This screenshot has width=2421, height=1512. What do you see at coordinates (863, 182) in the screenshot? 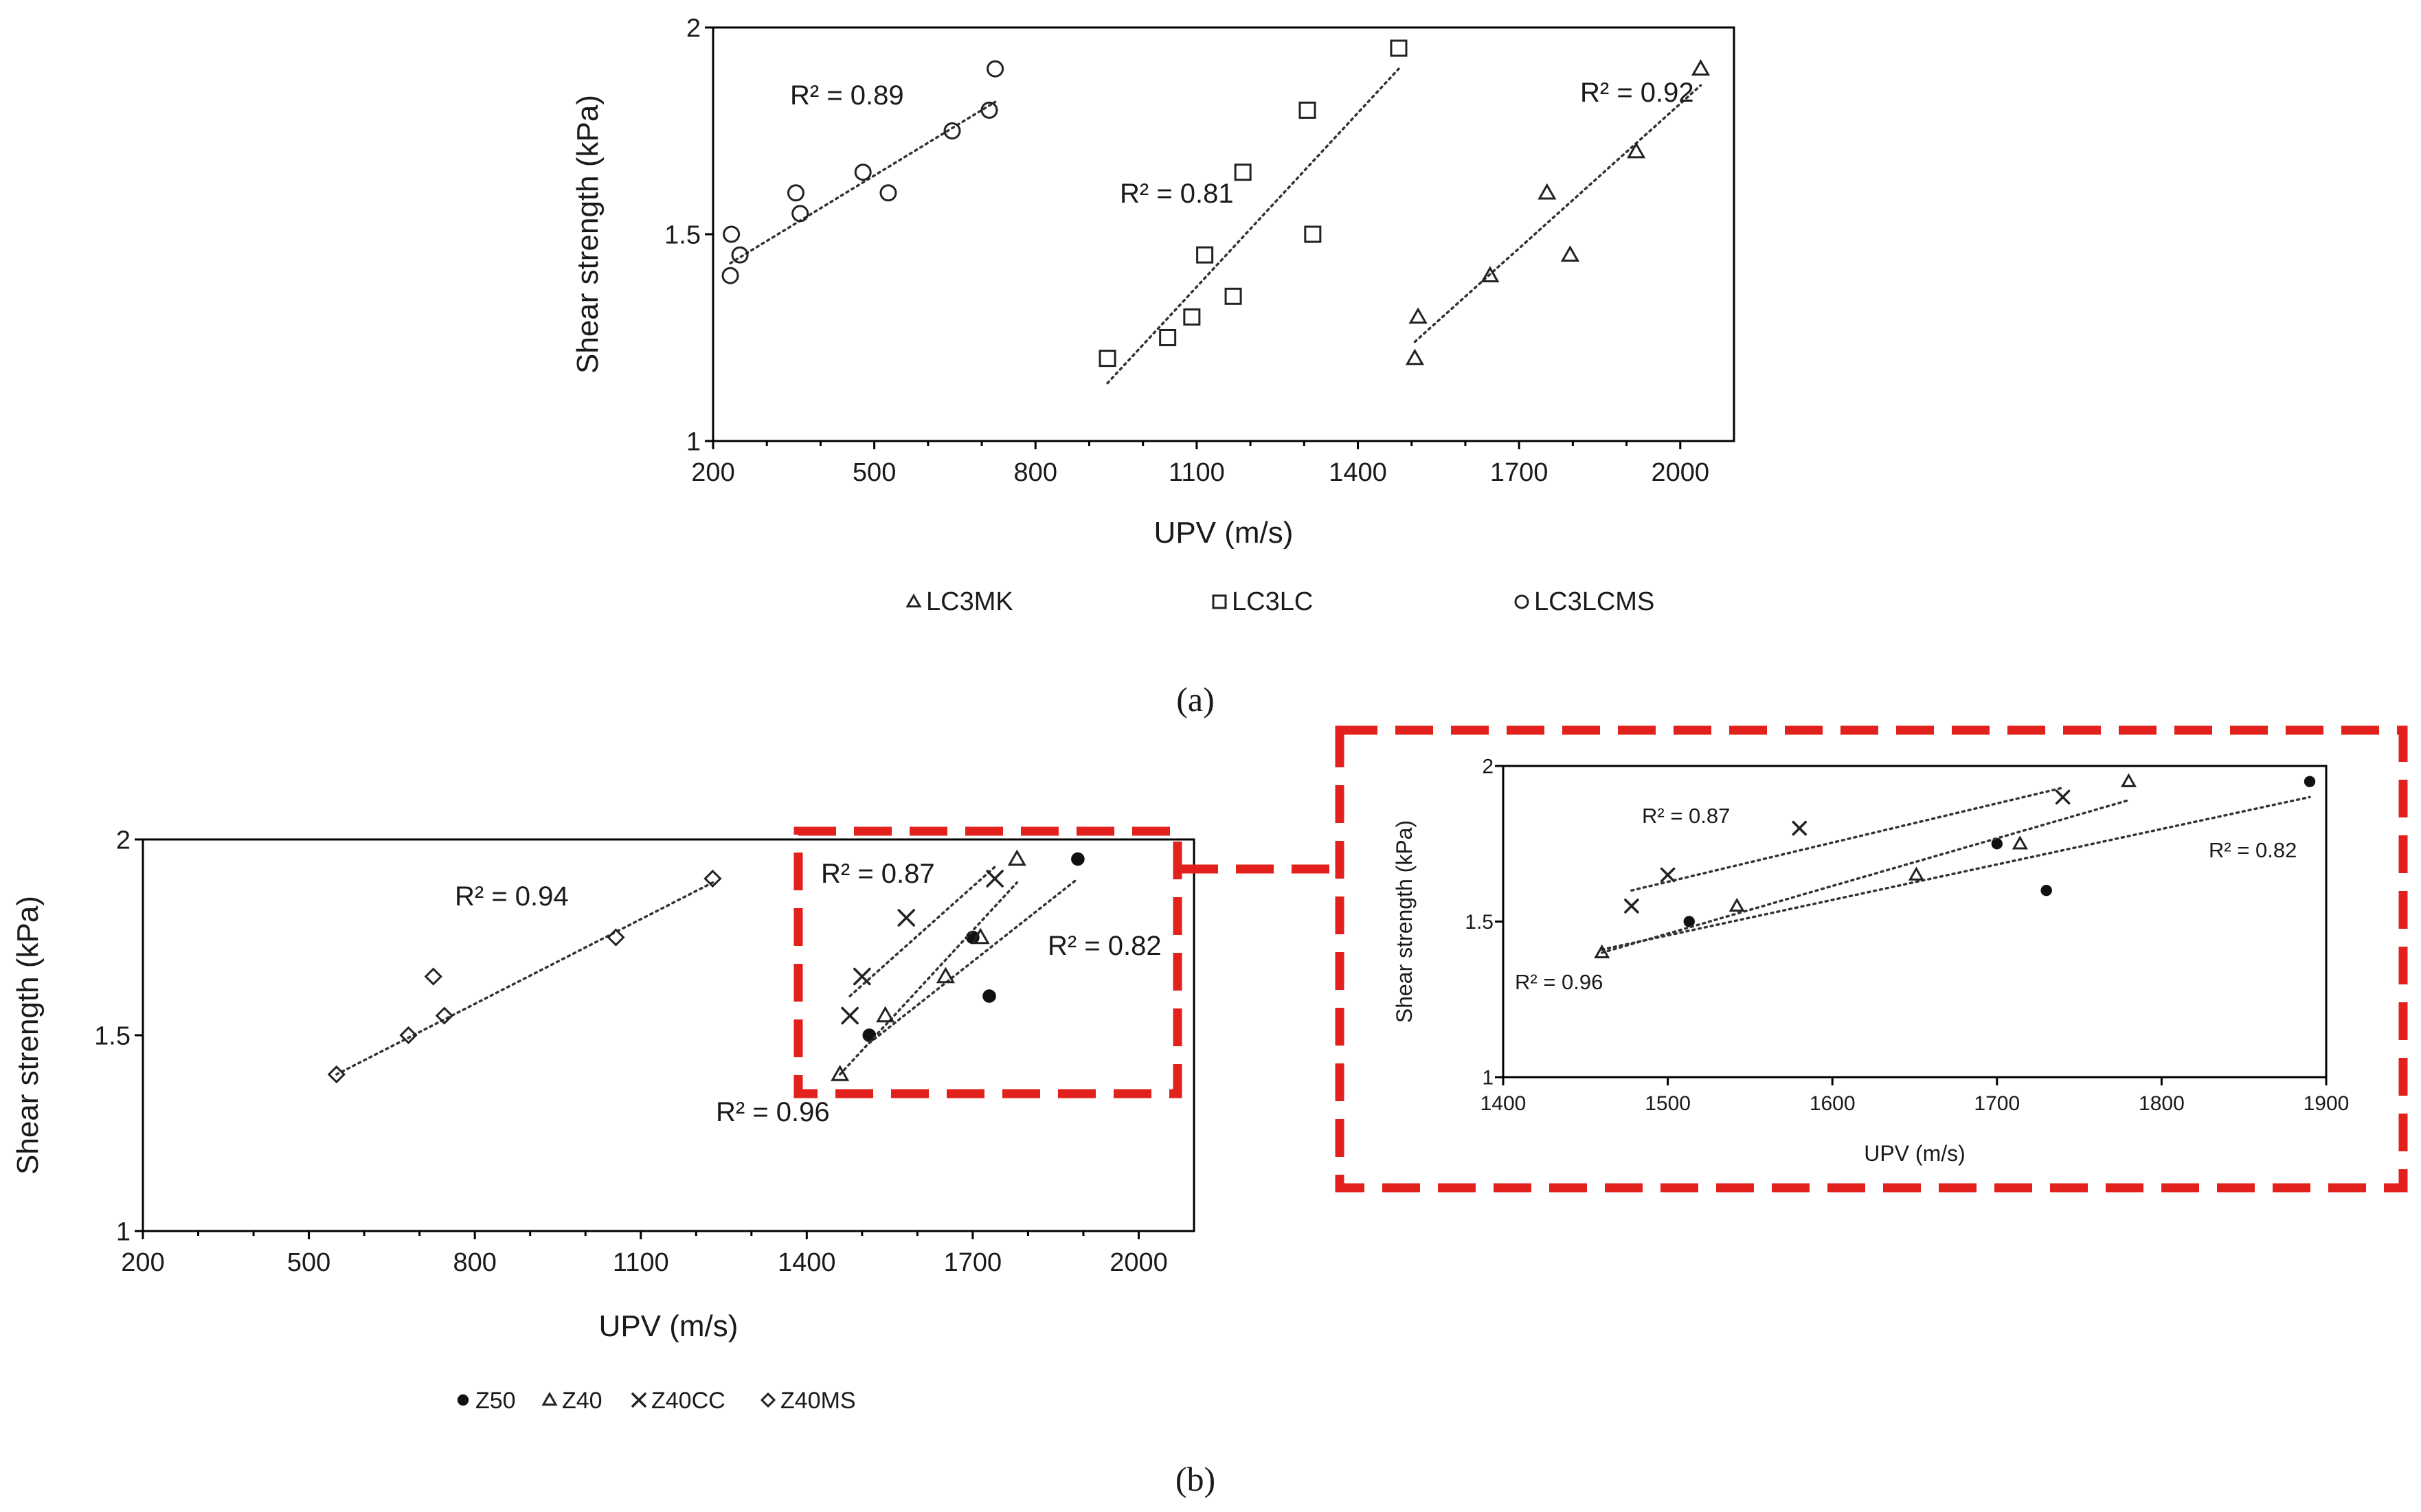
I see `trendline-lc3lcms` at bounding box center [863, 182].